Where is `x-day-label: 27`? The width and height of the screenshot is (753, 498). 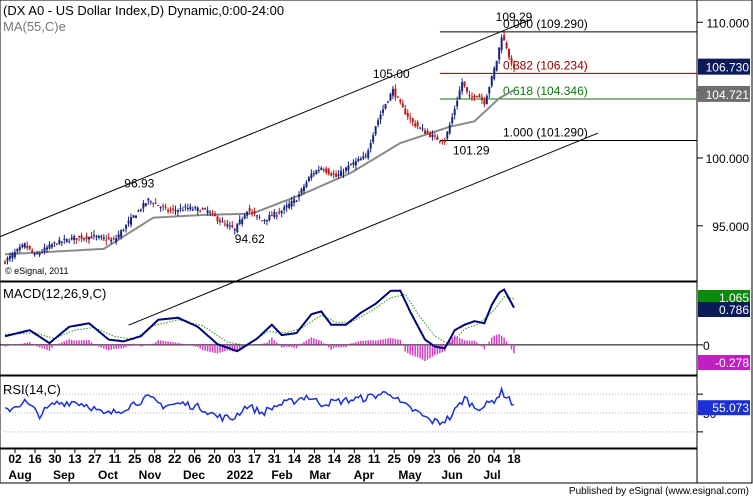
x-day-label: 27 is located at coordinates (95, 459).